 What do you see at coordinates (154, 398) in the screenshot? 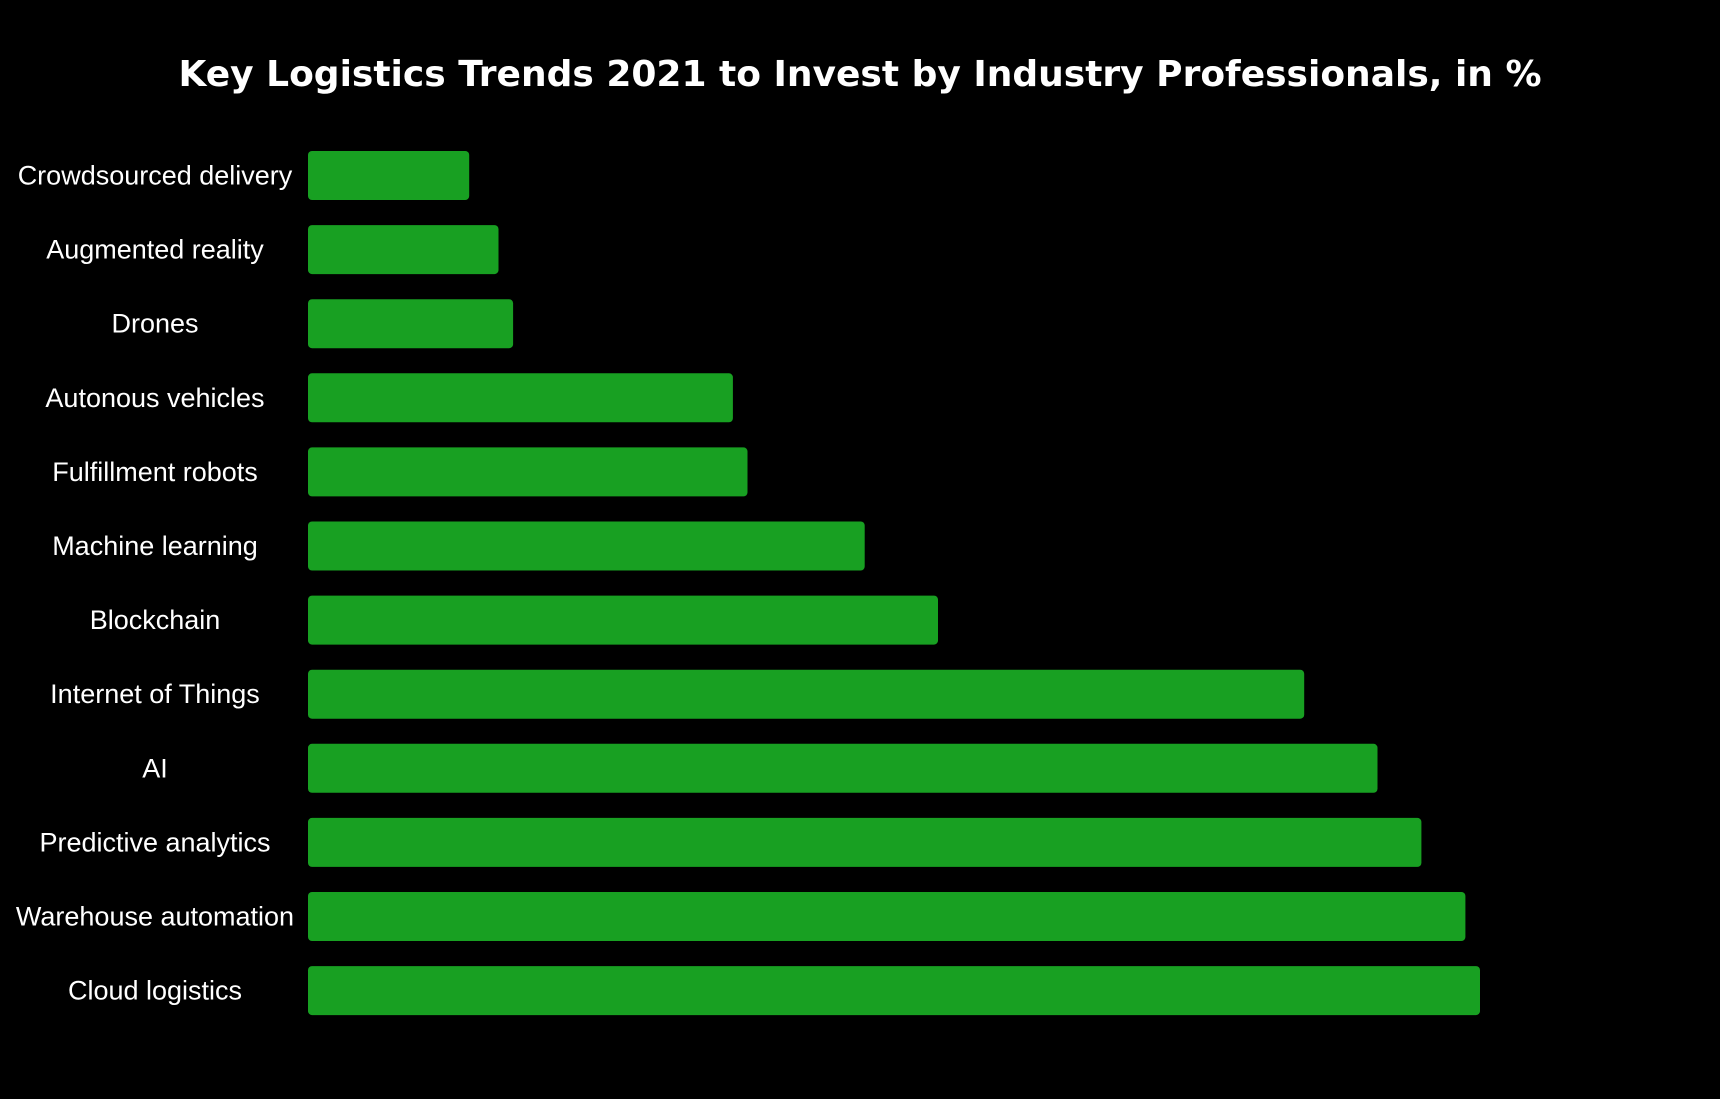
I see `category-label-3: Autonous vehicles` at bounding box center [154, 398].